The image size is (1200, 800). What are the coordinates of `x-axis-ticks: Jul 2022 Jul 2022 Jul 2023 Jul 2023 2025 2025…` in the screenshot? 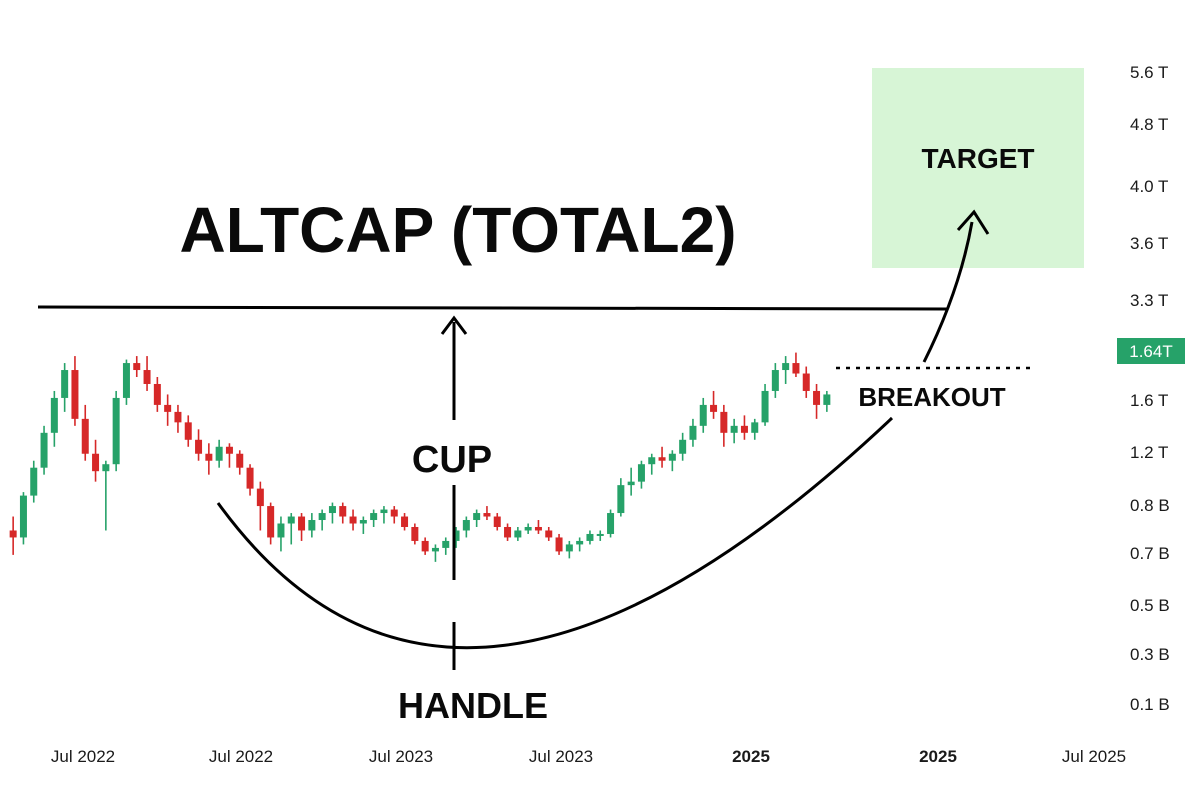 It's located at (588, 756).